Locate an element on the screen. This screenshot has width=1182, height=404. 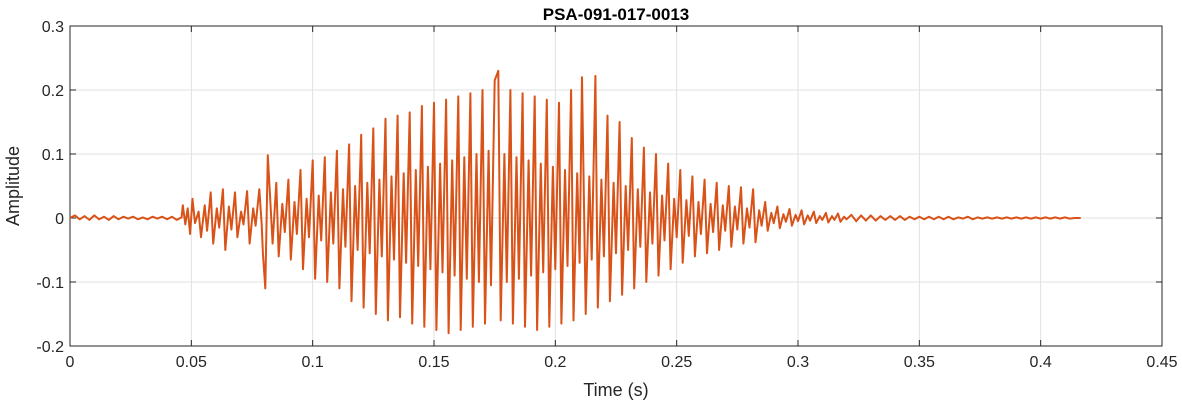
y-tick-label: 0.2 is located at coordinates (53, 91).